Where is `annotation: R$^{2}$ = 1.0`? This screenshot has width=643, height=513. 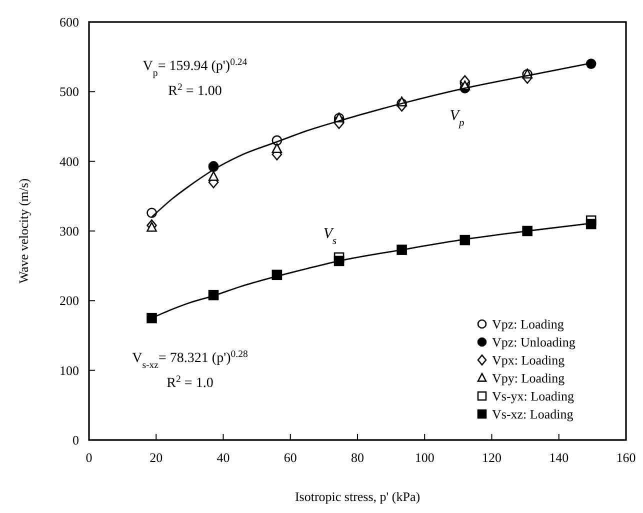
annotation: R$^{2}$ = 1.0 is located at coordinates (190, 382).